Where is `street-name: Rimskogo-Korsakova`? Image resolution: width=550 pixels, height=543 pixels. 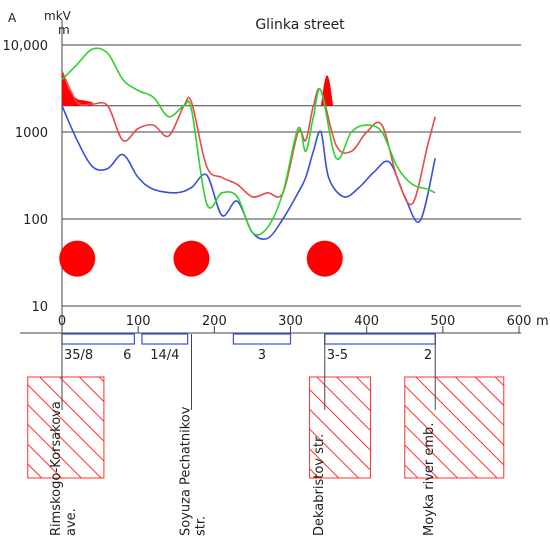
street-name: Rimskogo-Korsakova is located at coordinates (56, 468).